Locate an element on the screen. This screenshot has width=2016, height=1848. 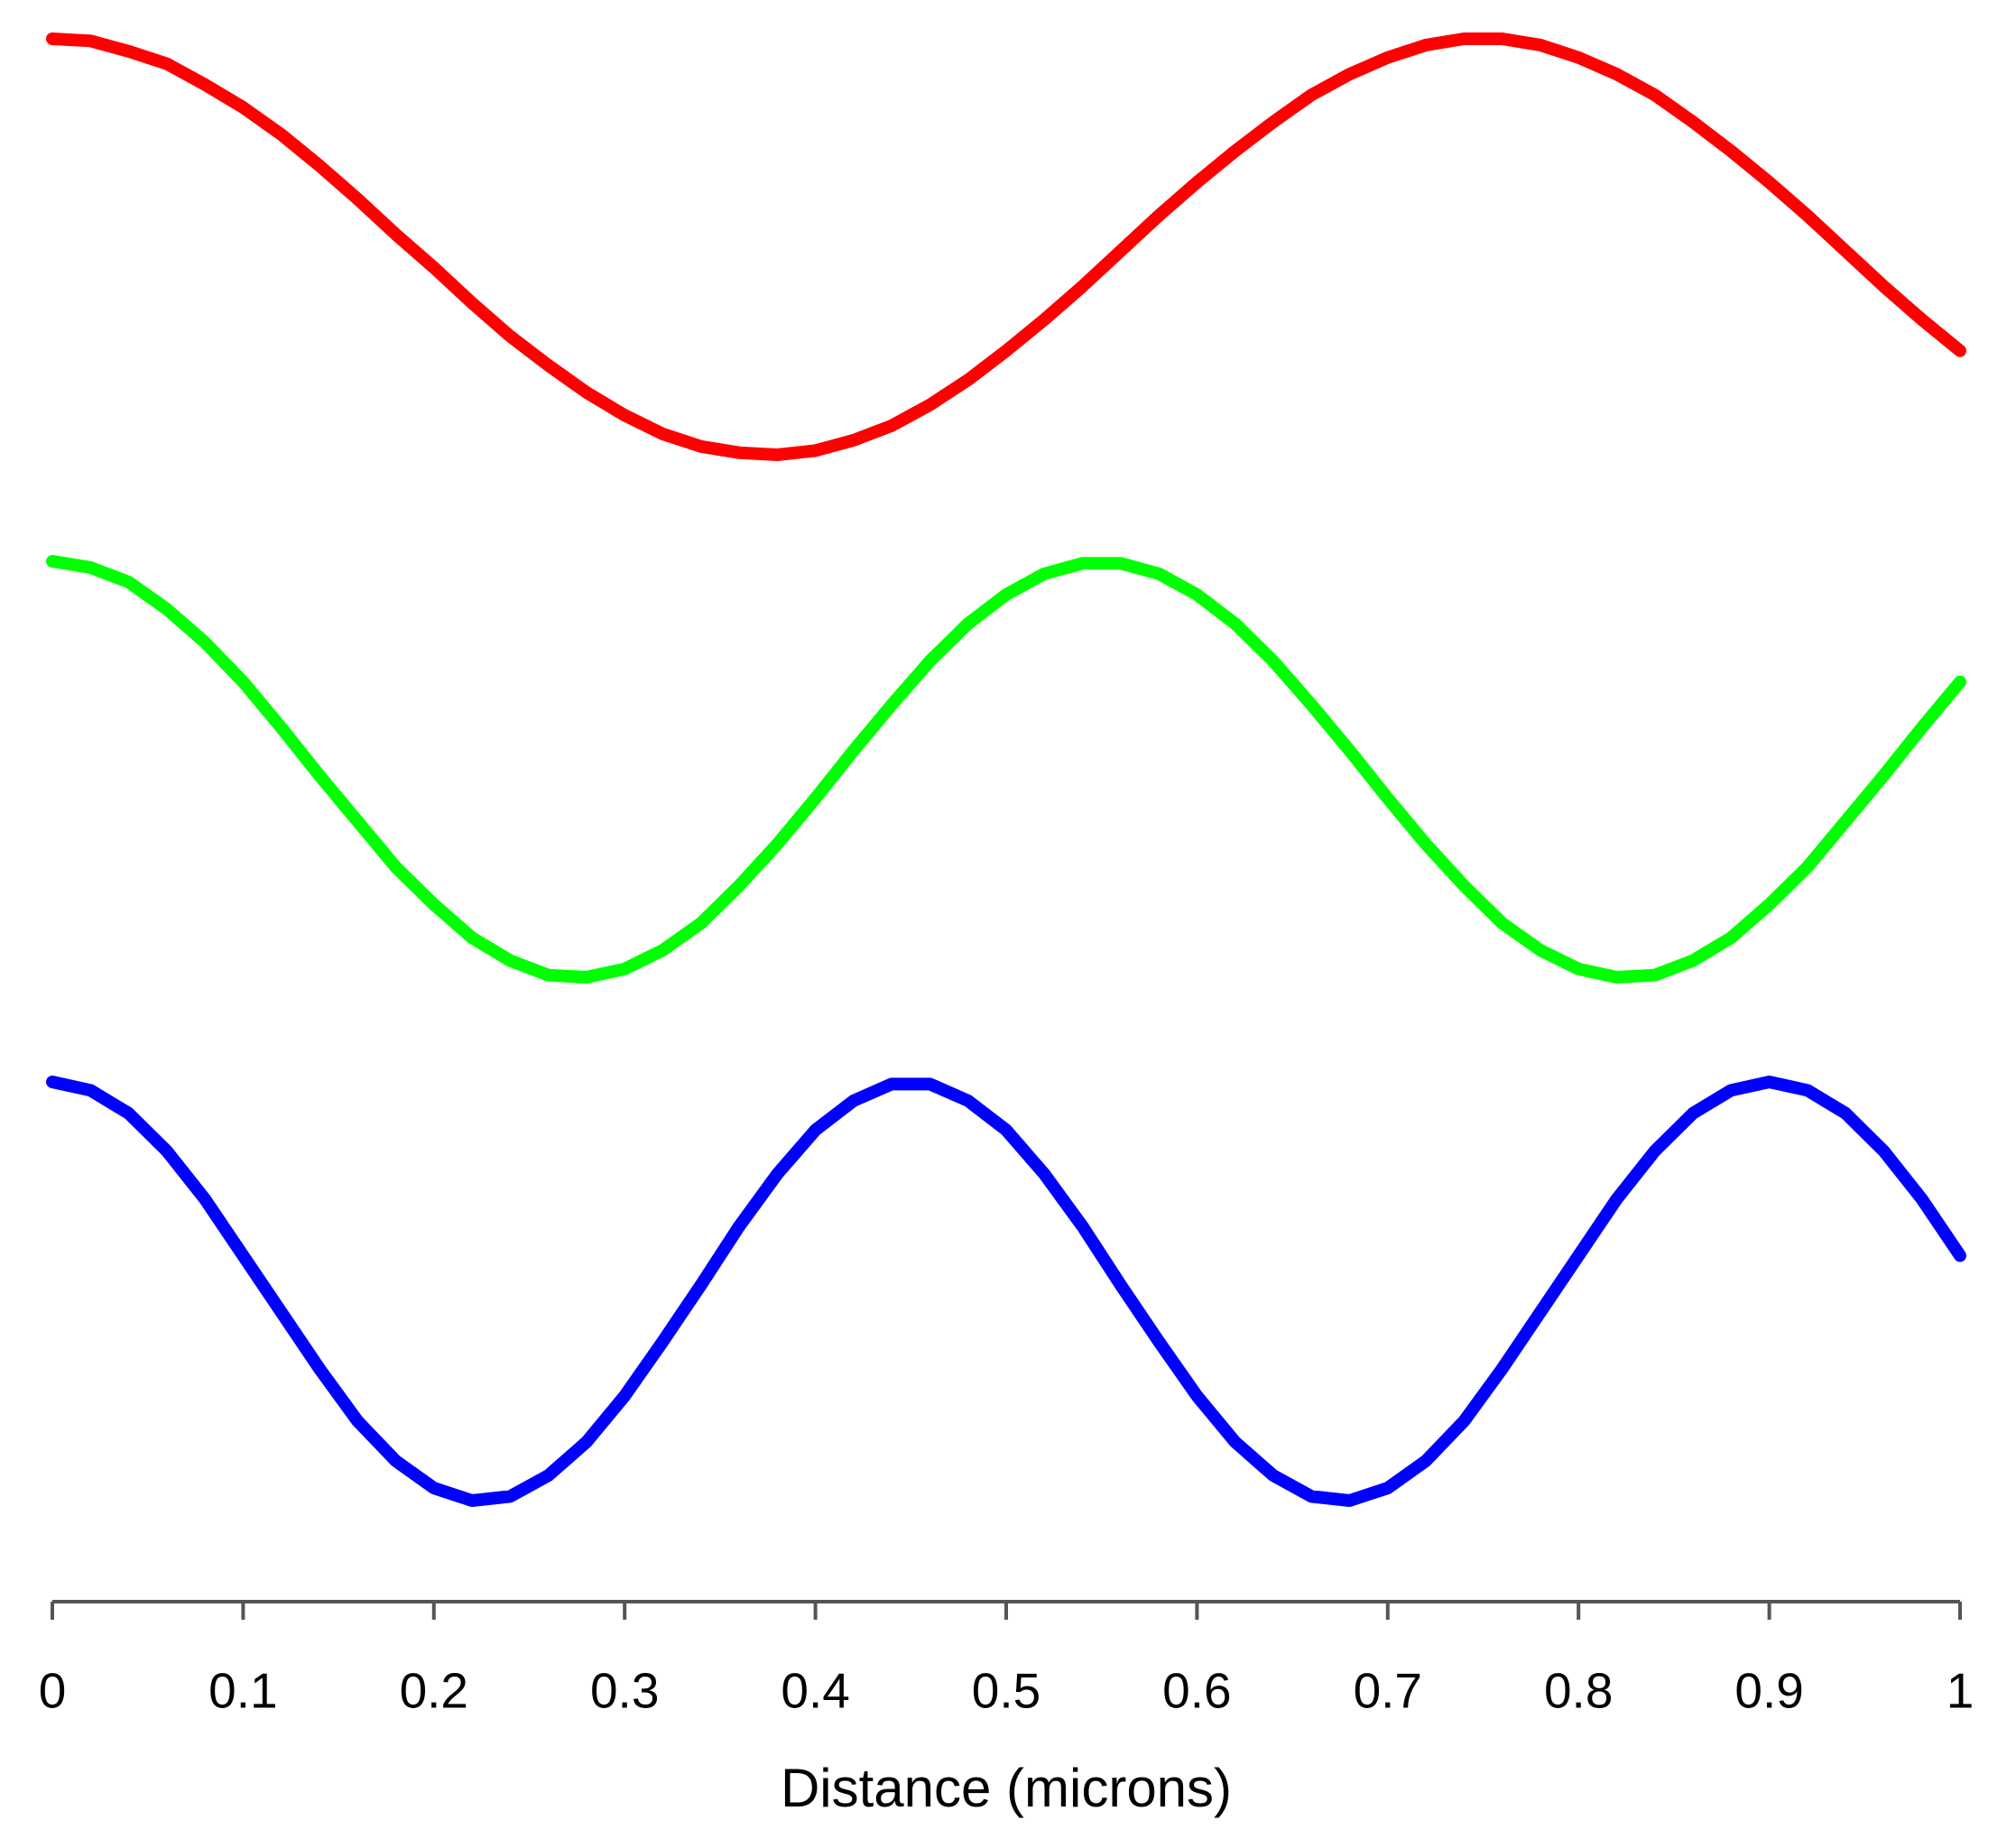
x-tick-label: 0.9 is located at coordinates (1769, 1691).